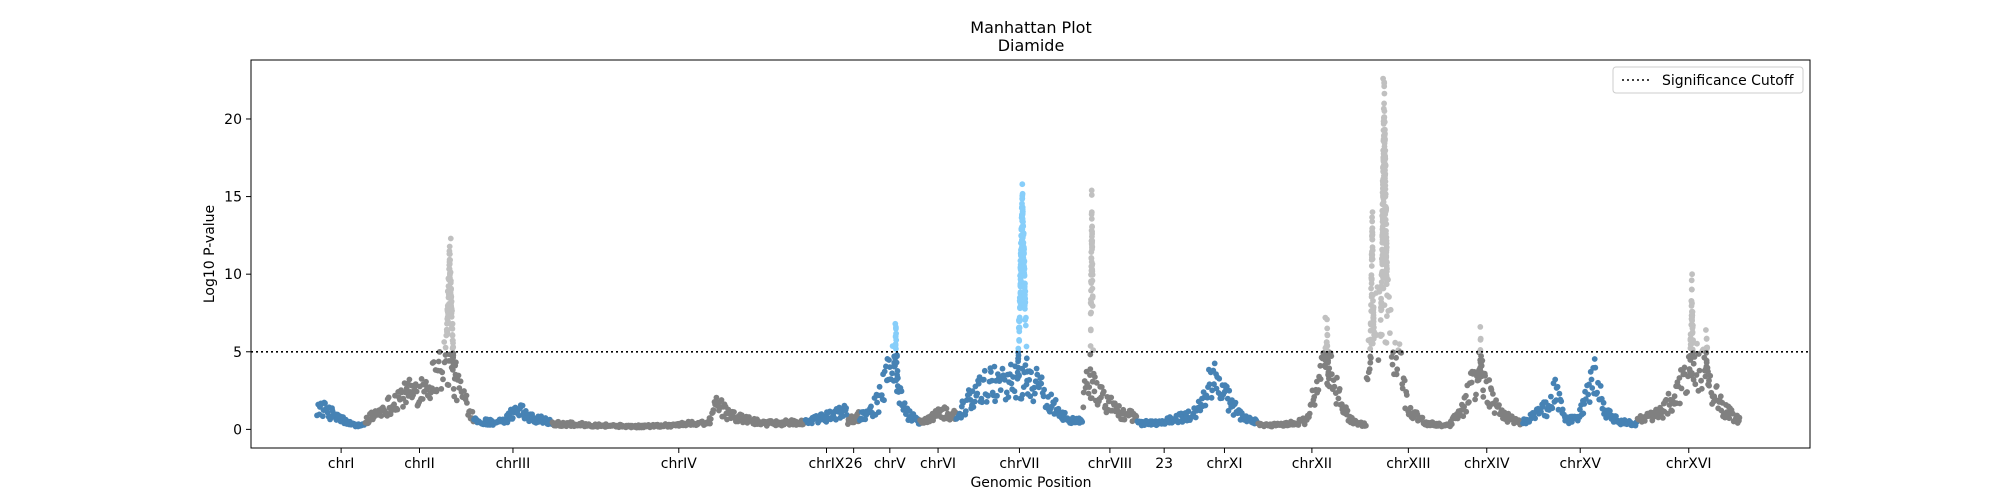 The height and width of the screenshot is (500, 2000). Describe the element at coordinates (1164, 464) in the screenshot. I see `x-tick-label: 23` at that location.